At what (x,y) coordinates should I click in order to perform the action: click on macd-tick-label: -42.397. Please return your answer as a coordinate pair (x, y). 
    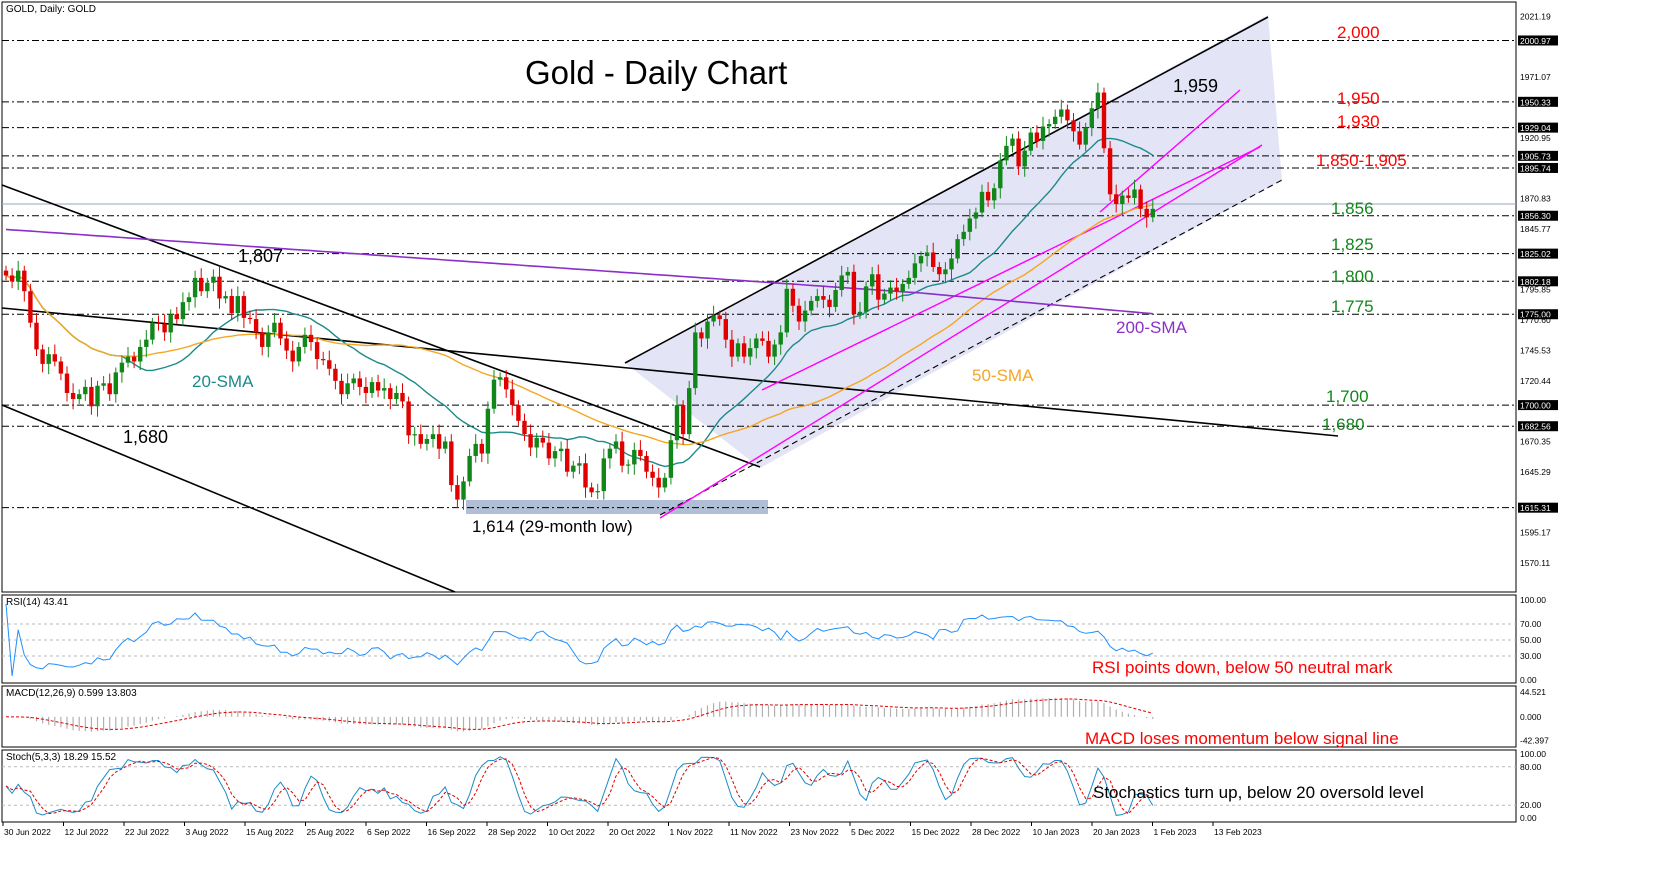
    Looking at the image, I should click on (1534, 741).